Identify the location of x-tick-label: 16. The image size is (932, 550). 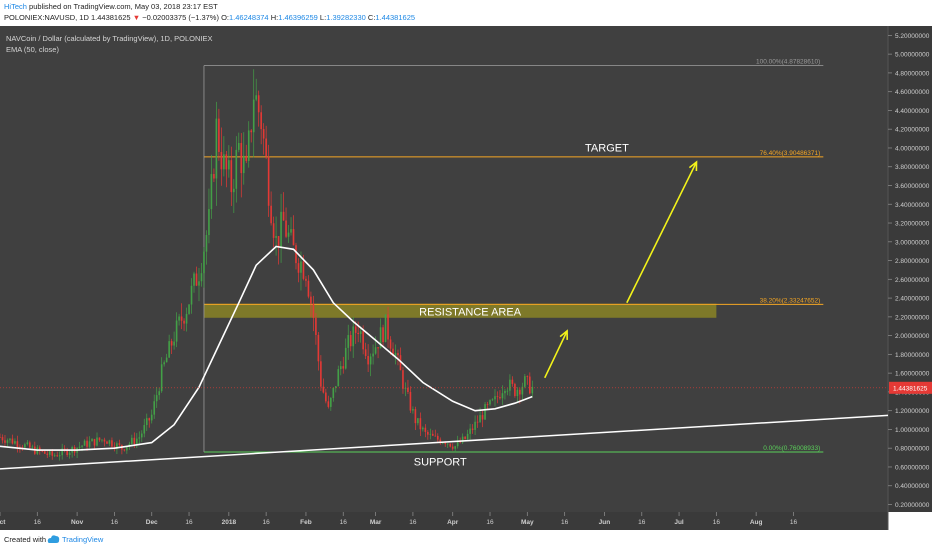
(413, 522).